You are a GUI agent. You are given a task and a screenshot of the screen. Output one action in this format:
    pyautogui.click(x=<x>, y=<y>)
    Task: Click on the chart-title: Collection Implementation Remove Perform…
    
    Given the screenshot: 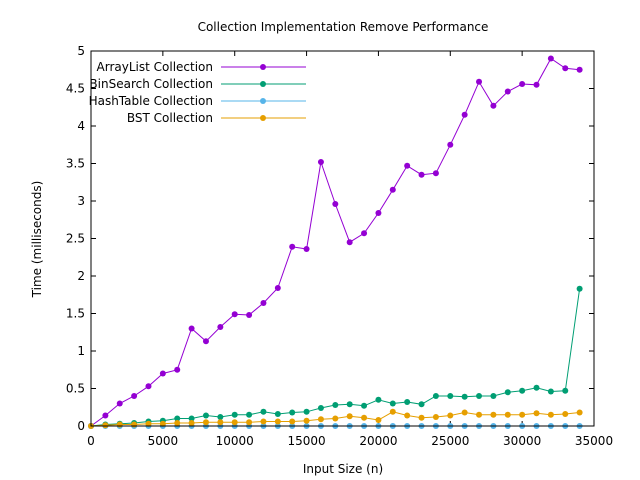 What is the action you would take?
    pyautogui.click(x=343, y=27)
    